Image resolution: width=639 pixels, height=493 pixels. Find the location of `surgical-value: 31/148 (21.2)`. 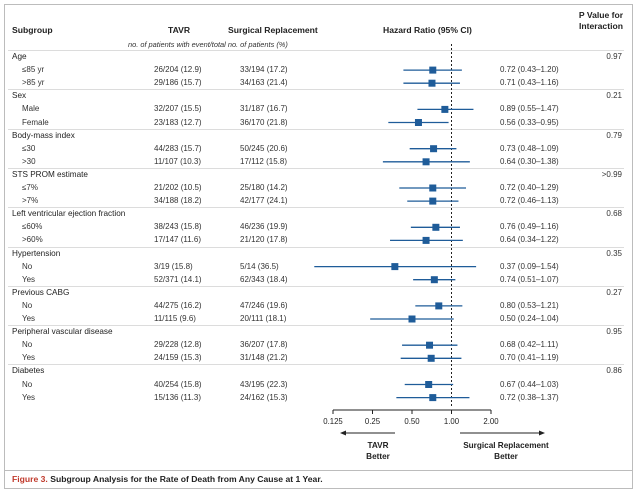

surgical-value: 31/148 (21.2) is located at coordinates (264, 358).